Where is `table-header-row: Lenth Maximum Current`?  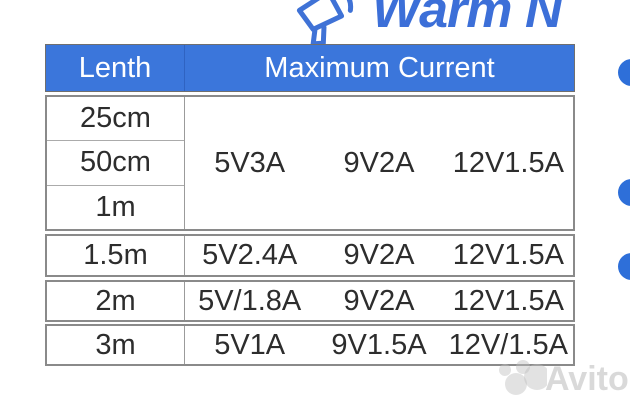
table-header-row: Lenth Maximum Current is located at coordinates (310, 68).